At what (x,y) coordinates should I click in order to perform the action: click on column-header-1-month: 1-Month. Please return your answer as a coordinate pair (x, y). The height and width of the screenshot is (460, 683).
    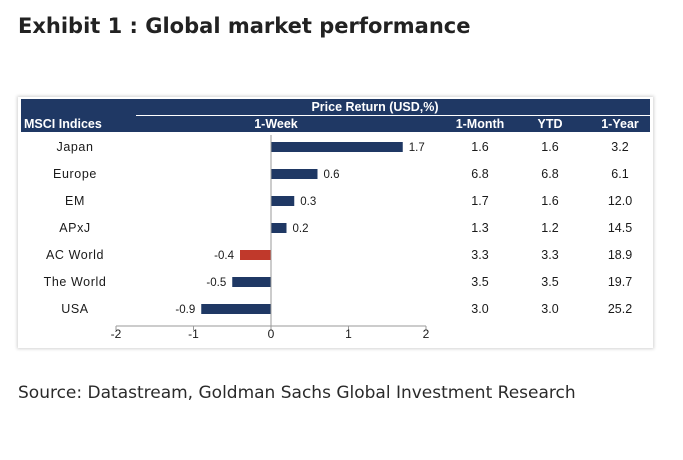
    Looking at the image, I should click on (480, 124).